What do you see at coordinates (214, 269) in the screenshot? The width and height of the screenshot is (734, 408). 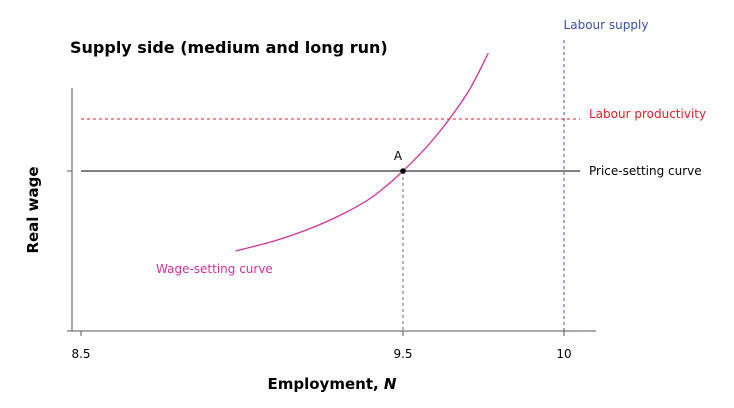 I see `wage-setting-curve-label: Wage-setting curve` at bounding box center [214, 269].